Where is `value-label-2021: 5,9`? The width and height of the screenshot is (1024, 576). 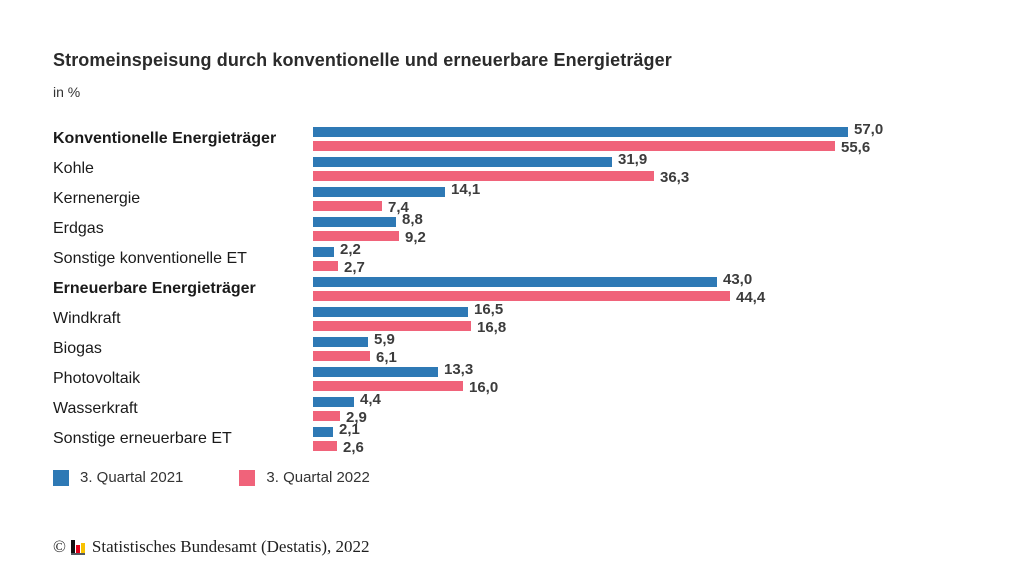 value-label-2021: 5,9 is located at coordinates (384, 339).